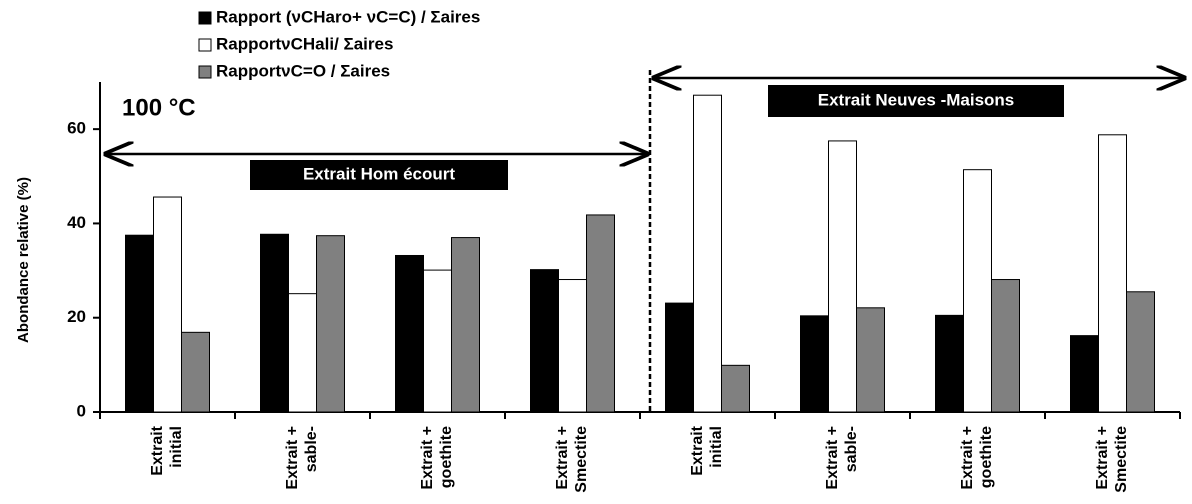 This screenshot has width=1192, height=504. What do you see at coordinates (76, 128) in the screenshot?
I see `y-tick-label: 60` at bounding box center [76, 128].